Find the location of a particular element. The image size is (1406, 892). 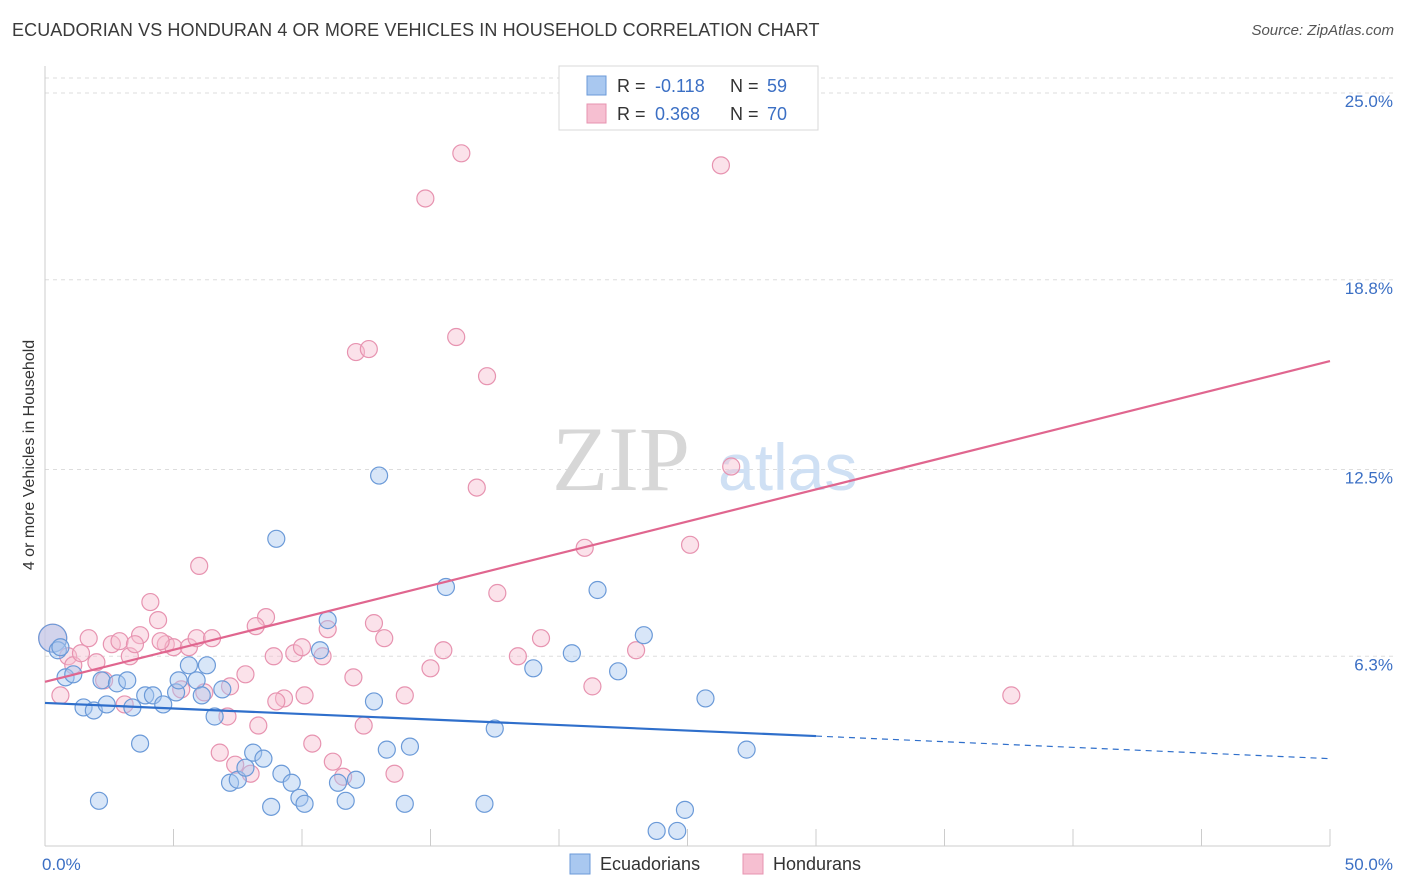

y-tick-label-3: 25.0% is located at coordinates (1369, 101).